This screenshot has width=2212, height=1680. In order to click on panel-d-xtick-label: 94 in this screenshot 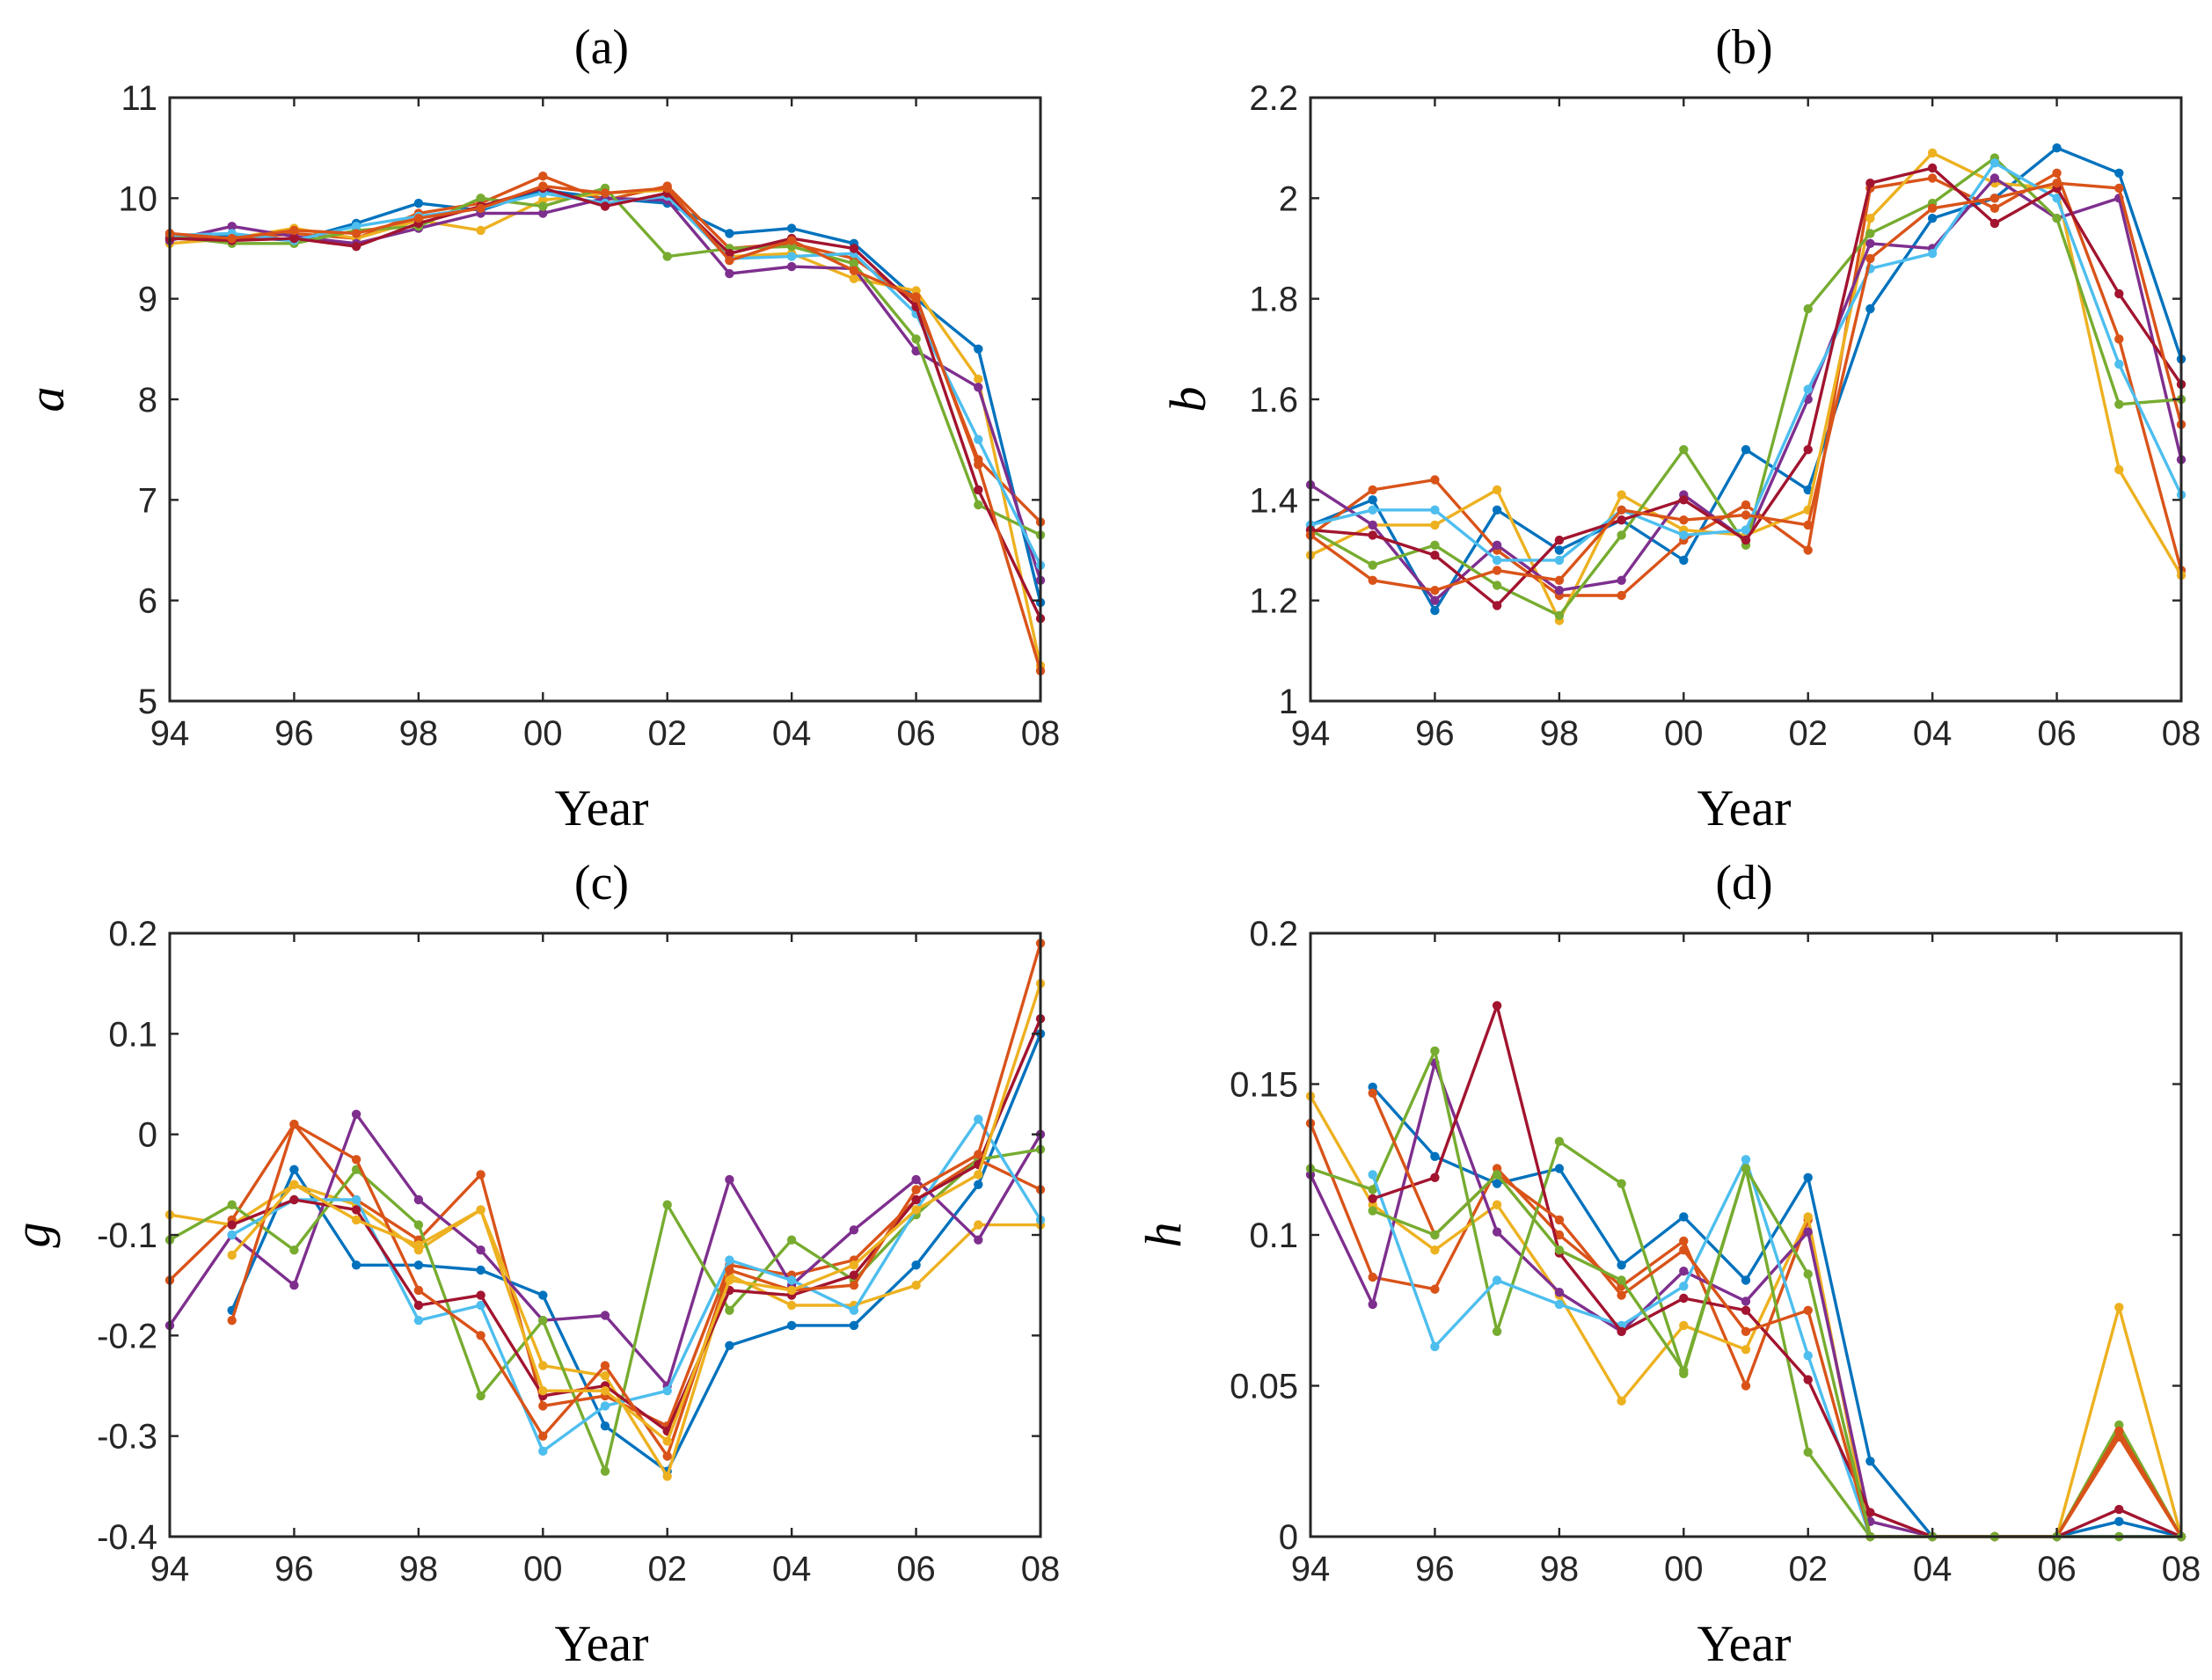, I will do `click(1311, 1569)`.